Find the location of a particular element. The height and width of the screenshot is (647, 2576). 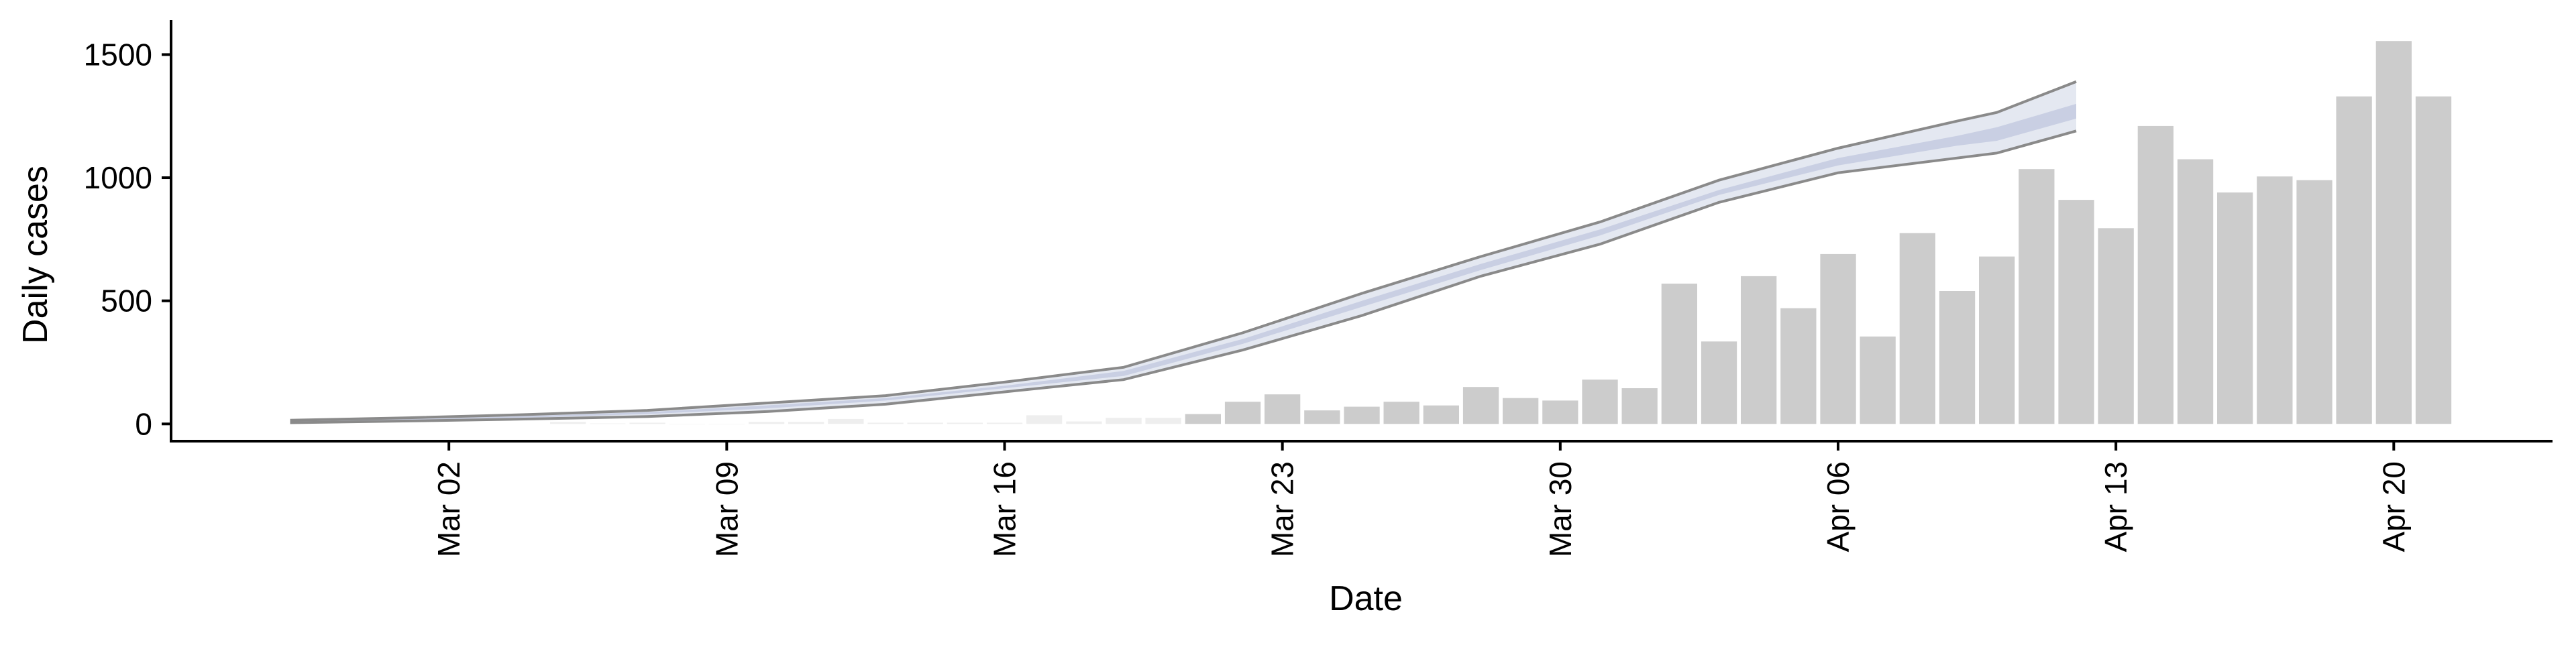

x-tick-label: Mar 02 is located at coordinates (448, 509).